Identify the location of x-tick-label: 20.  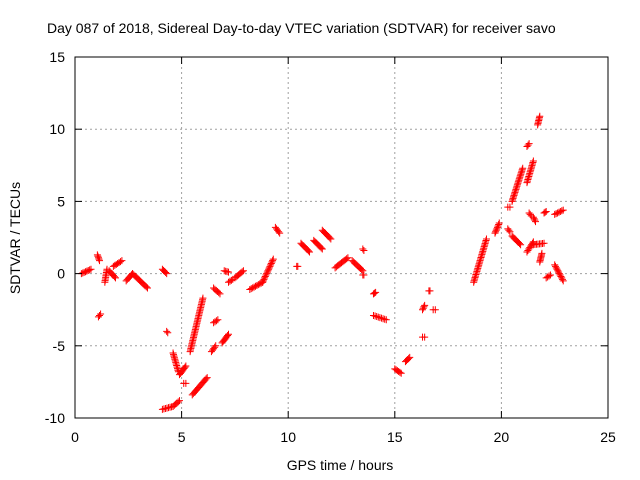
(502, 437).